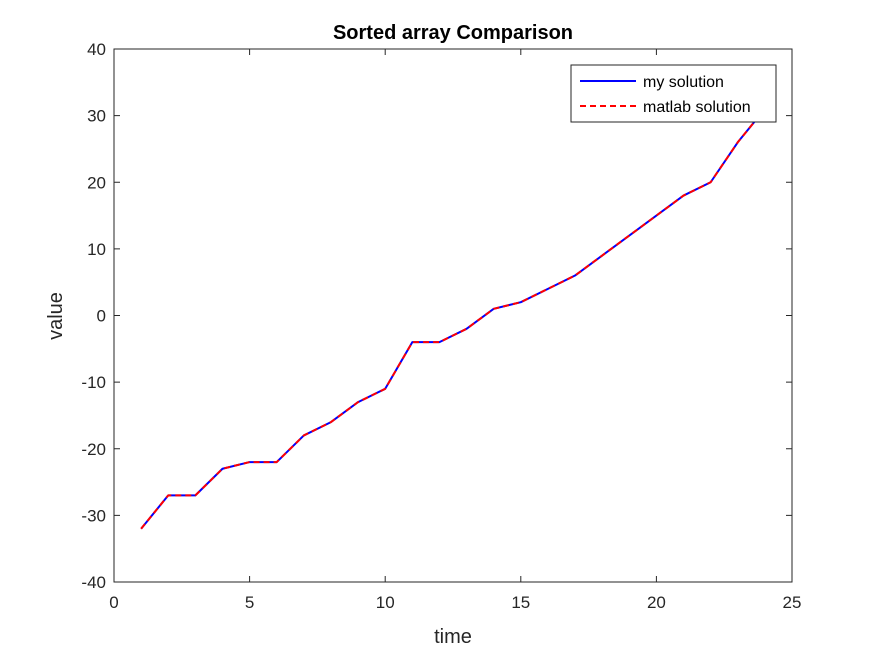  I want to click on legend-label-my-solution: my solution, so click(683, 82).